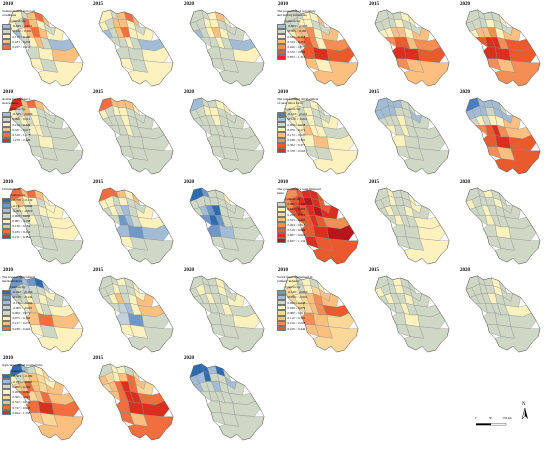  I want to click on legend-label: 0.186 ~ 0.318, so click(296, 36).